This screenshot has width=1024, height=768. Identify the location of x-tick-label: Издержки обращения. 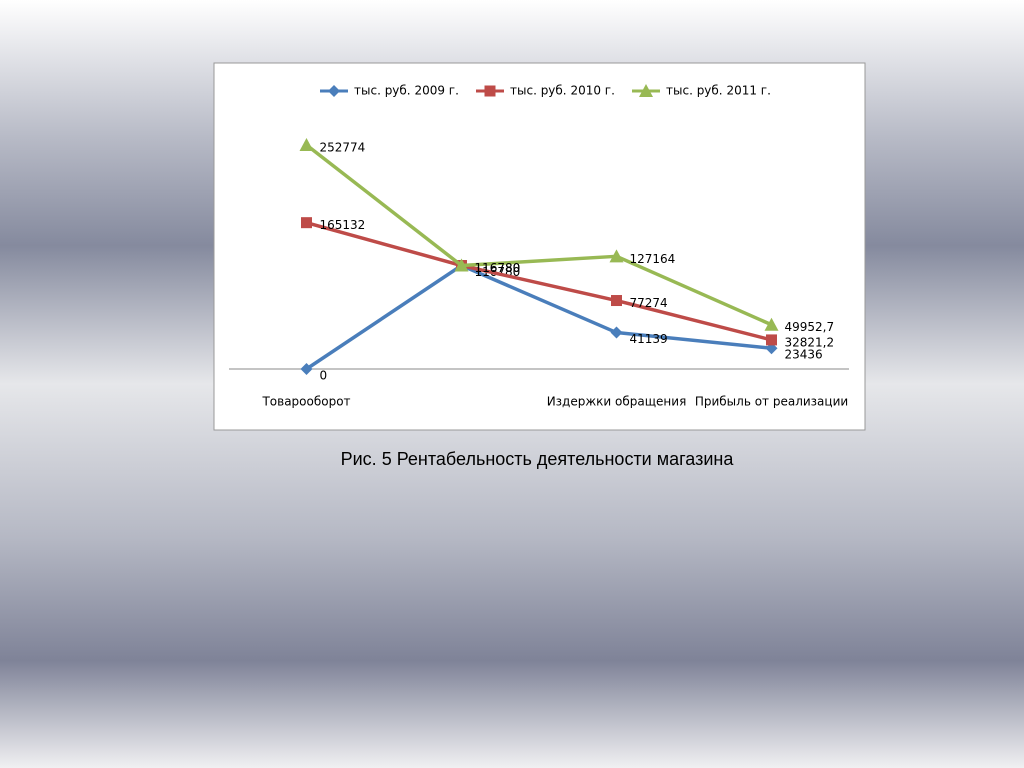
(617, 402).